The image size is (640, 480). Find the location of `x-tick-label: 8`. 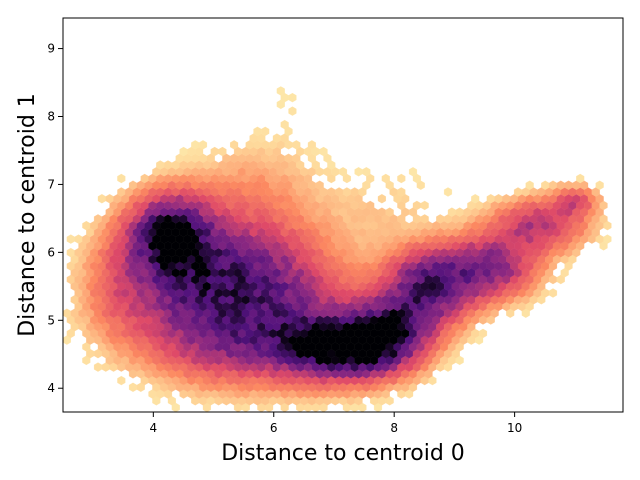

x-tick-label: 8 is located at coordinates (394, 428).